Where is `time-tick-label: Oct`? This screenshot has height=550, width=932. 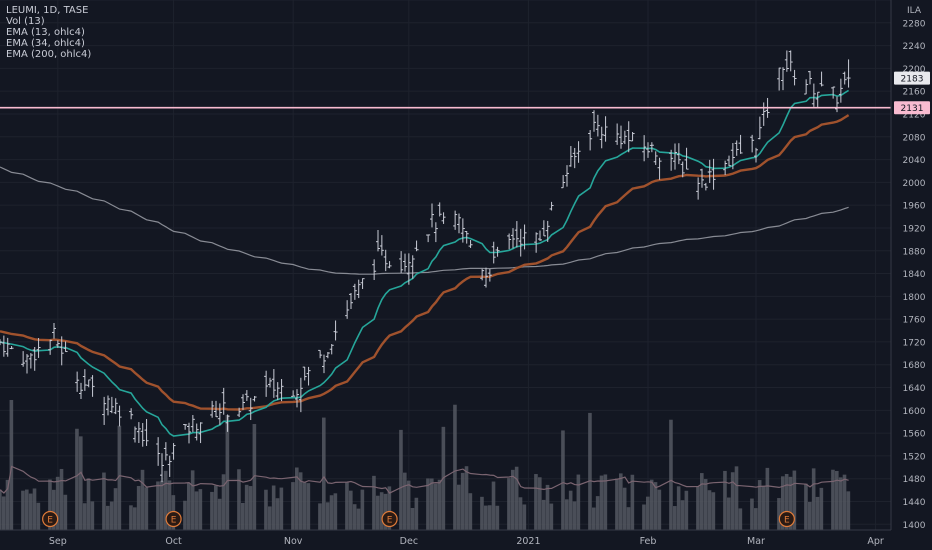
time-tick-label: Oct is located at coordinates (173, 541).